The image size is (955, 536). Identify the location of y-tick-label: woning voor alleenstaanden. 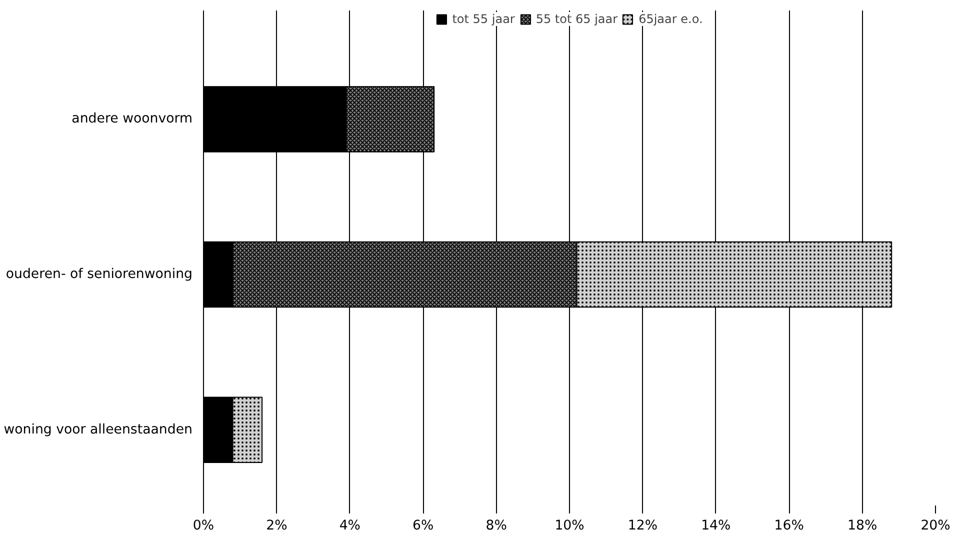
(98, 430).